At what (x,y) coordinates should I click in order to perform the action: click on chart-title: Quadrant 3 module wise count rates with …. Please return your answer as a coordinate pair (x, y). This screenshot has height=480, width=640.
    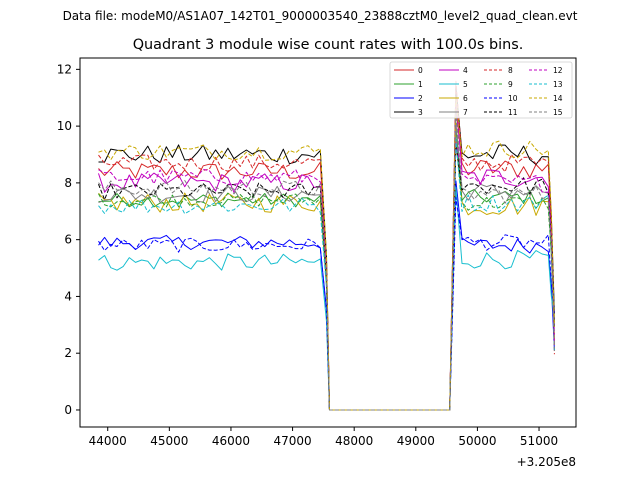
    Looking at the image, I should click on (328, 45).